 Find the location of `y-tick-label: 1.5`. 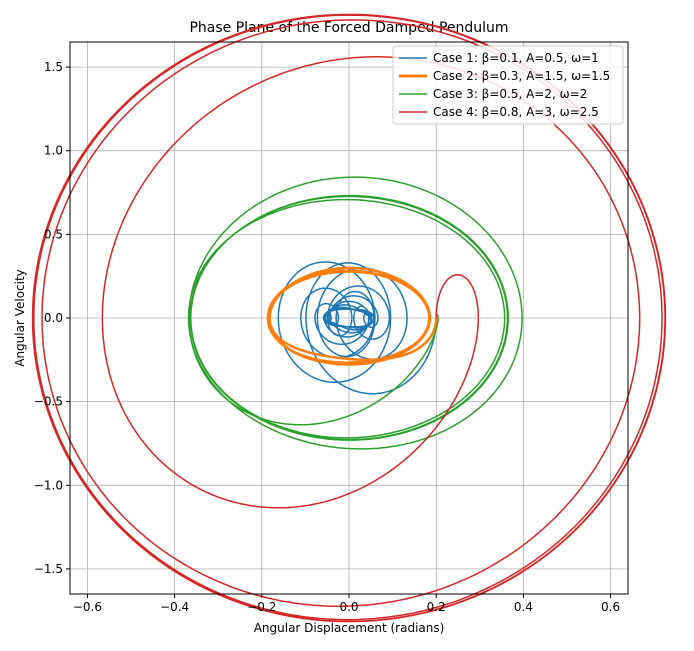

y-tick-label: 1.5 is located at coordinates (53, 67).